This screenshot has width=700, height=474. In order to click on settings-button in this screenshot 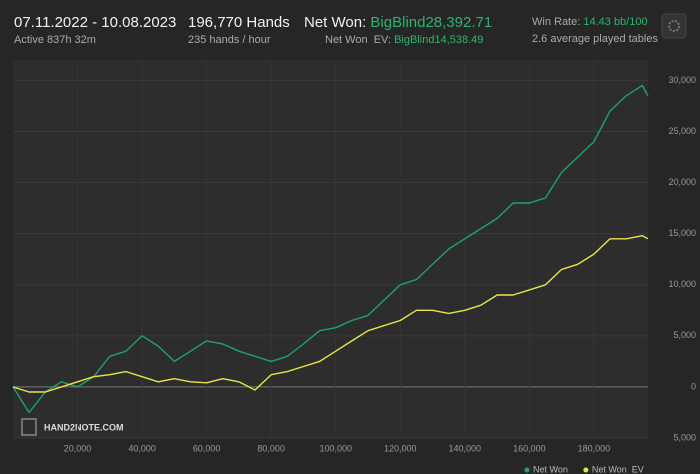, I will do `click(674, 26)`.